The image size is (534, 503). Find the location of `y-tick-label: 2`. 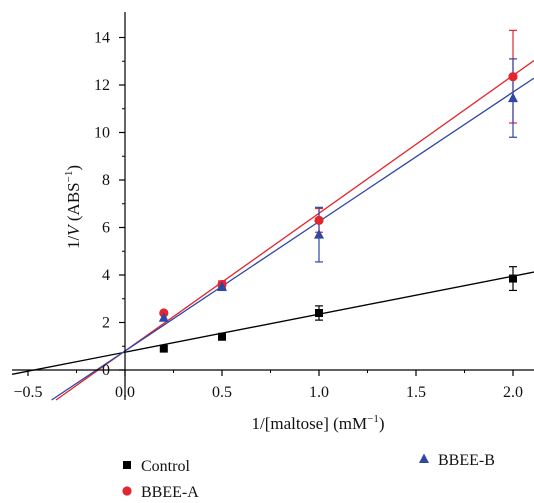

y-tick-label: 2 is located at coordinates (106, 323).